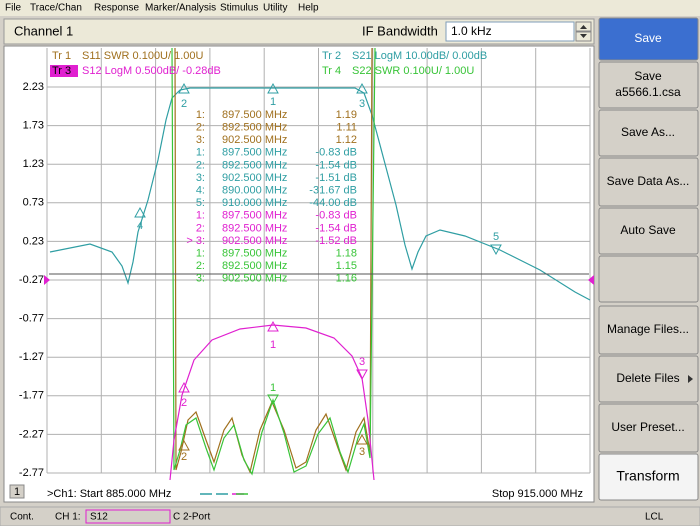  Describe the element at coordinates (346, 128) in the screenshot. I see `marker-value: 1.11` at that location.